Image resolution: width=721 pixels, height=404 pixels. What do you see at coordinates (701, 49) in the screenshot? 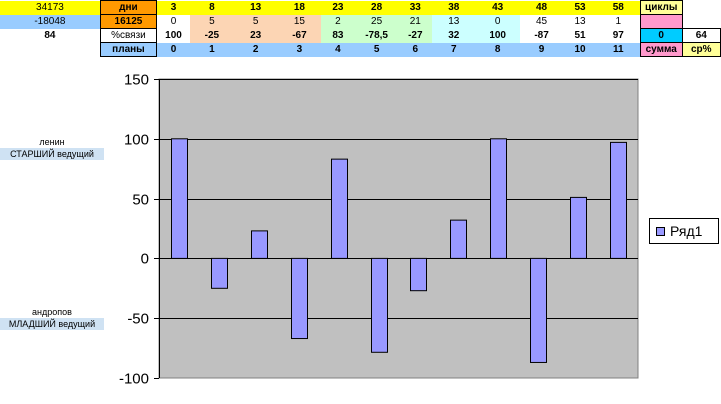
I see `sheet-cell: ср%` at bounding box center [701, 49].